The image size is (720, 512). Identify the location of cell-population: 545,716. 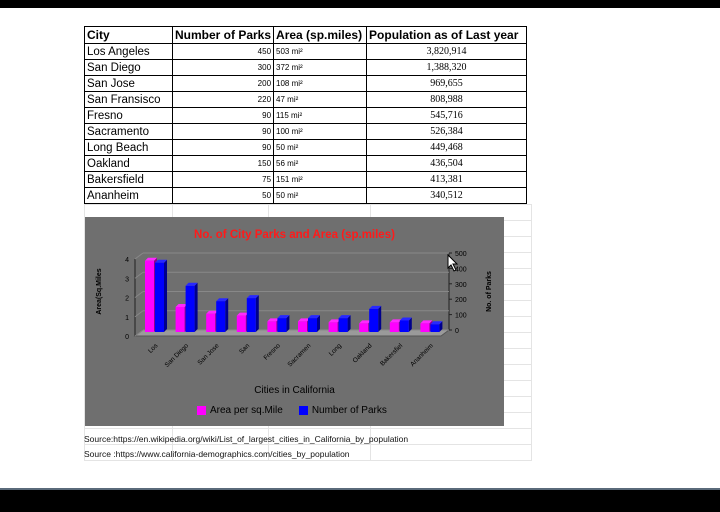
(447, 115).